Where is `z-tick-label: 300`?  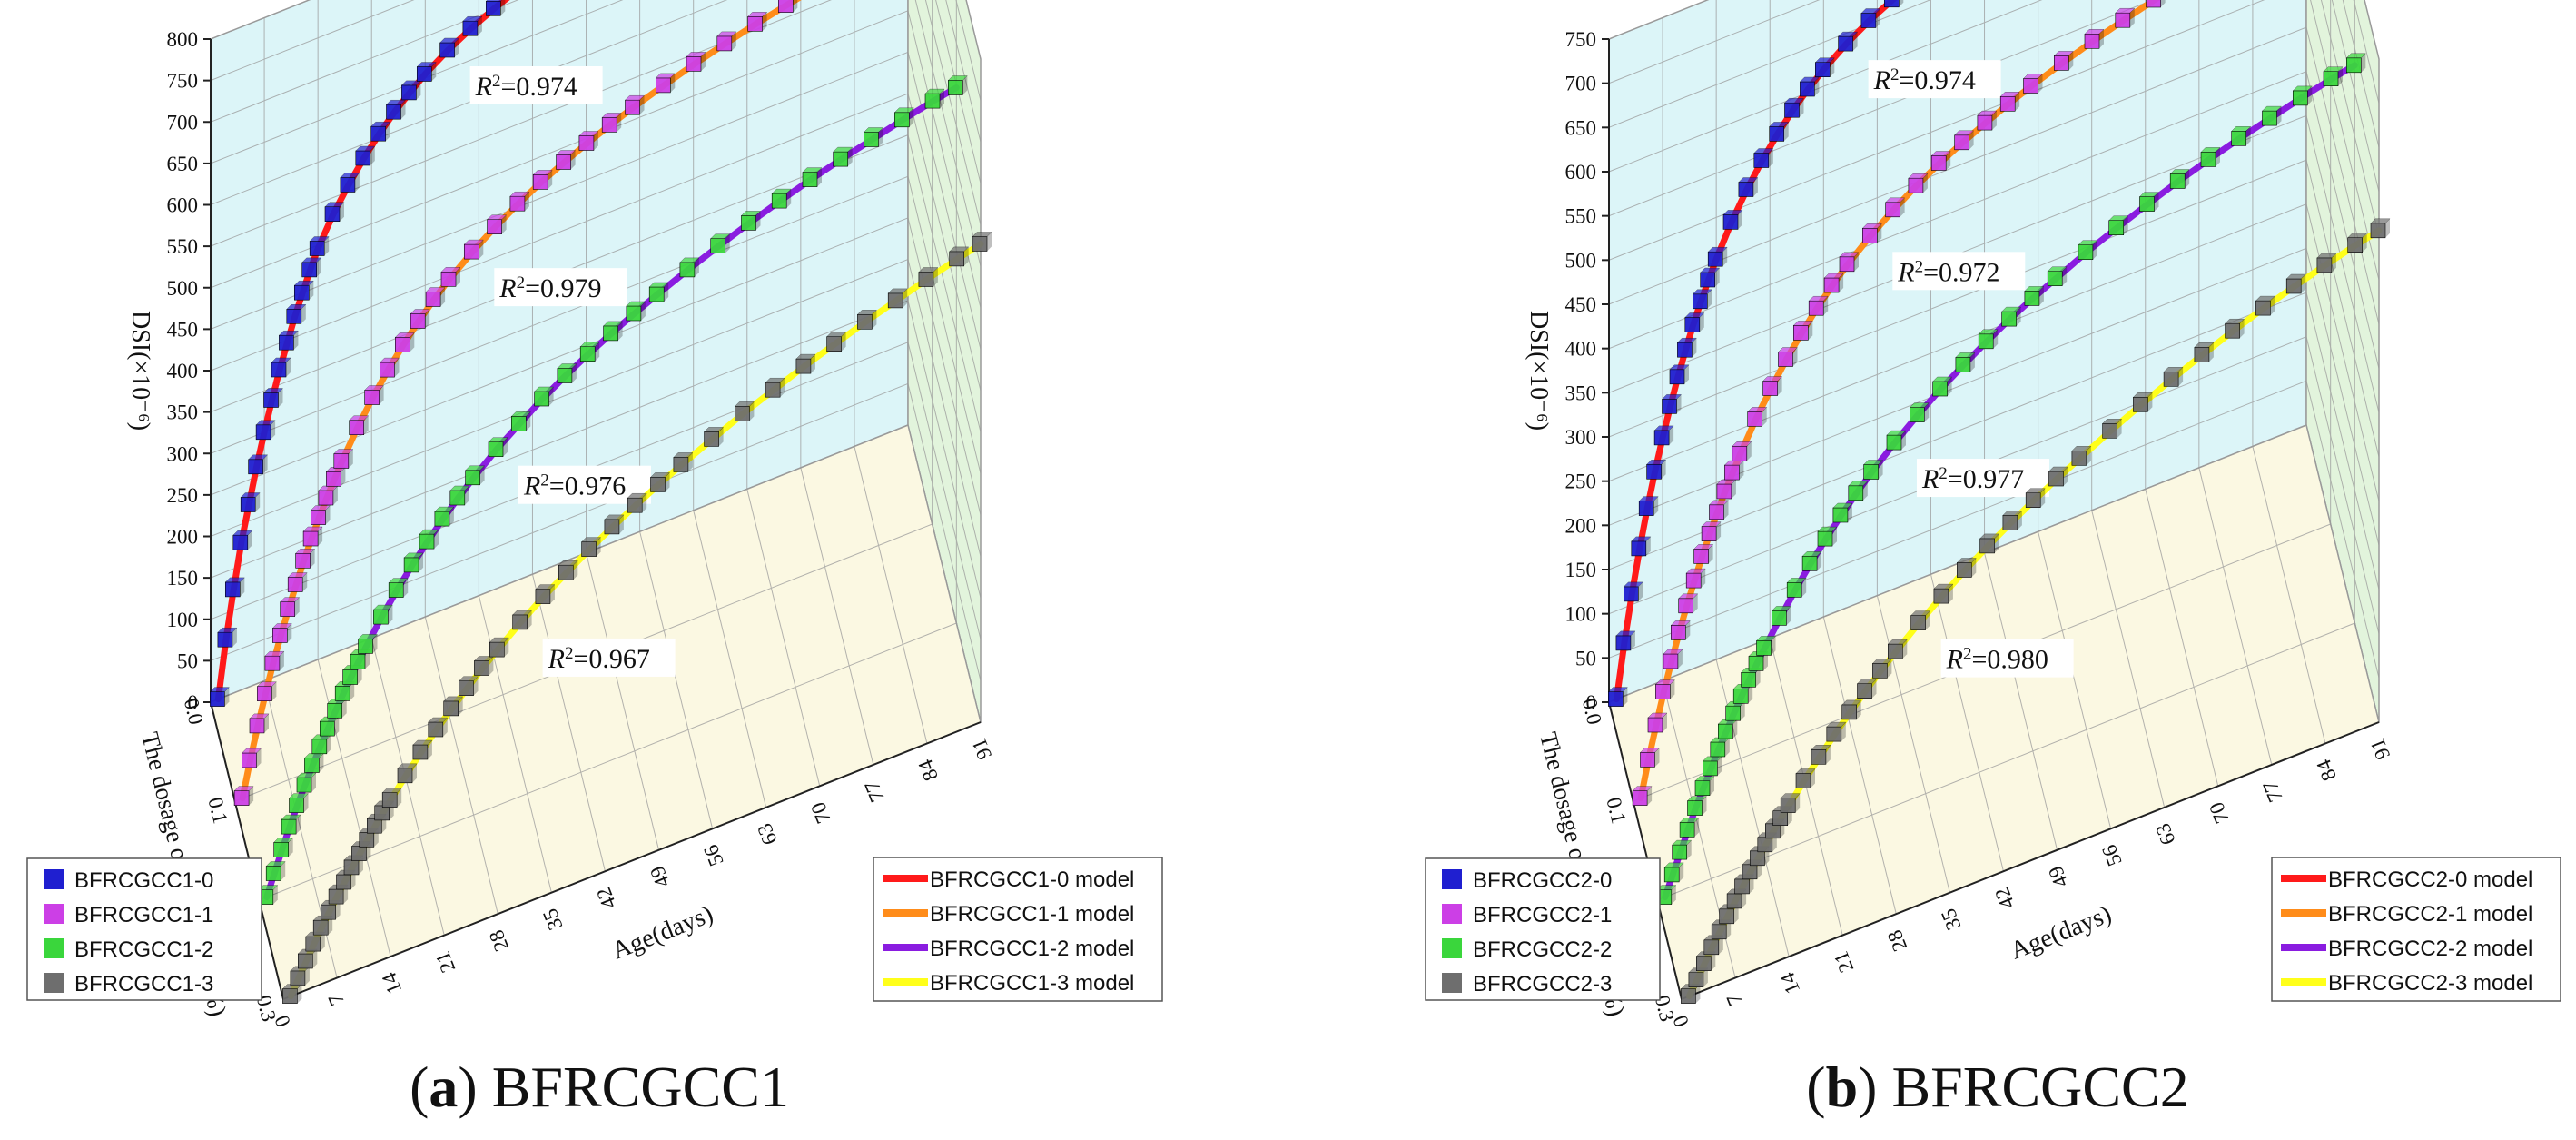
z-tick-label: 300 is located at coordinates (1581, 437).